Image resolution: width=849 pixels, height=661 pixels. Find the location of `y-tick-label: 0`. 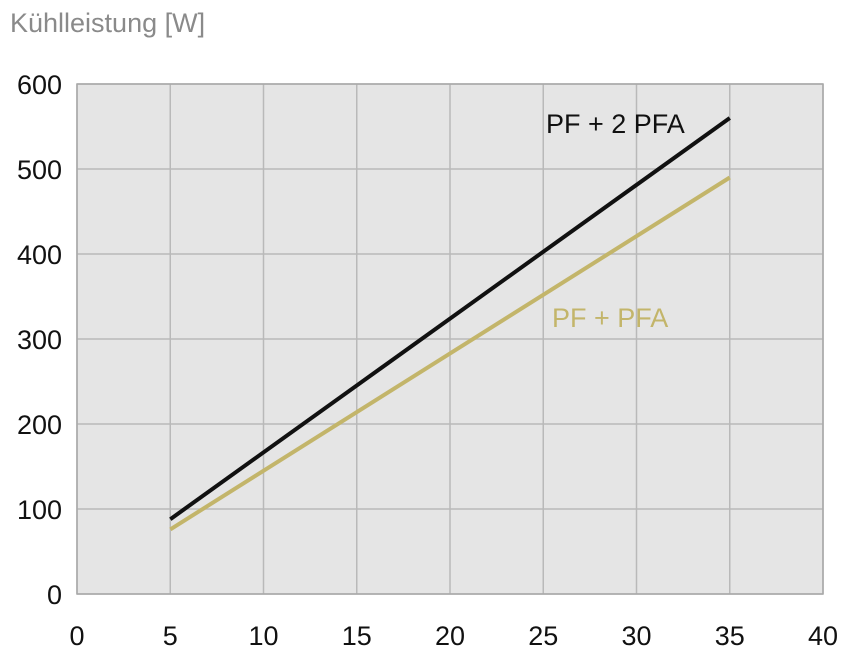

y-tick-label: 0 is located at coordinates (54, 595).